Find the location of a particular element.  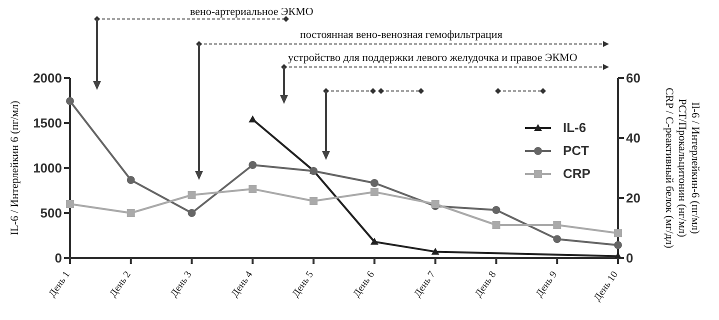

legend-label: IL-6 is located at coordinates (574, 127).